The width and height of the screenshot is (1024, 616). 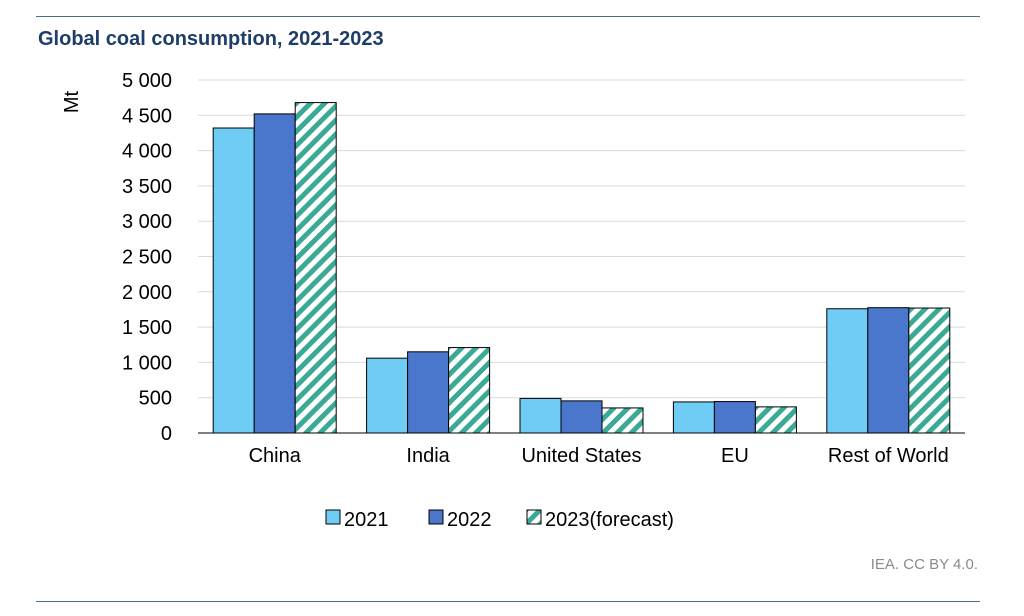 I want to click on bar-india-2022, so click(x=428, y=392).